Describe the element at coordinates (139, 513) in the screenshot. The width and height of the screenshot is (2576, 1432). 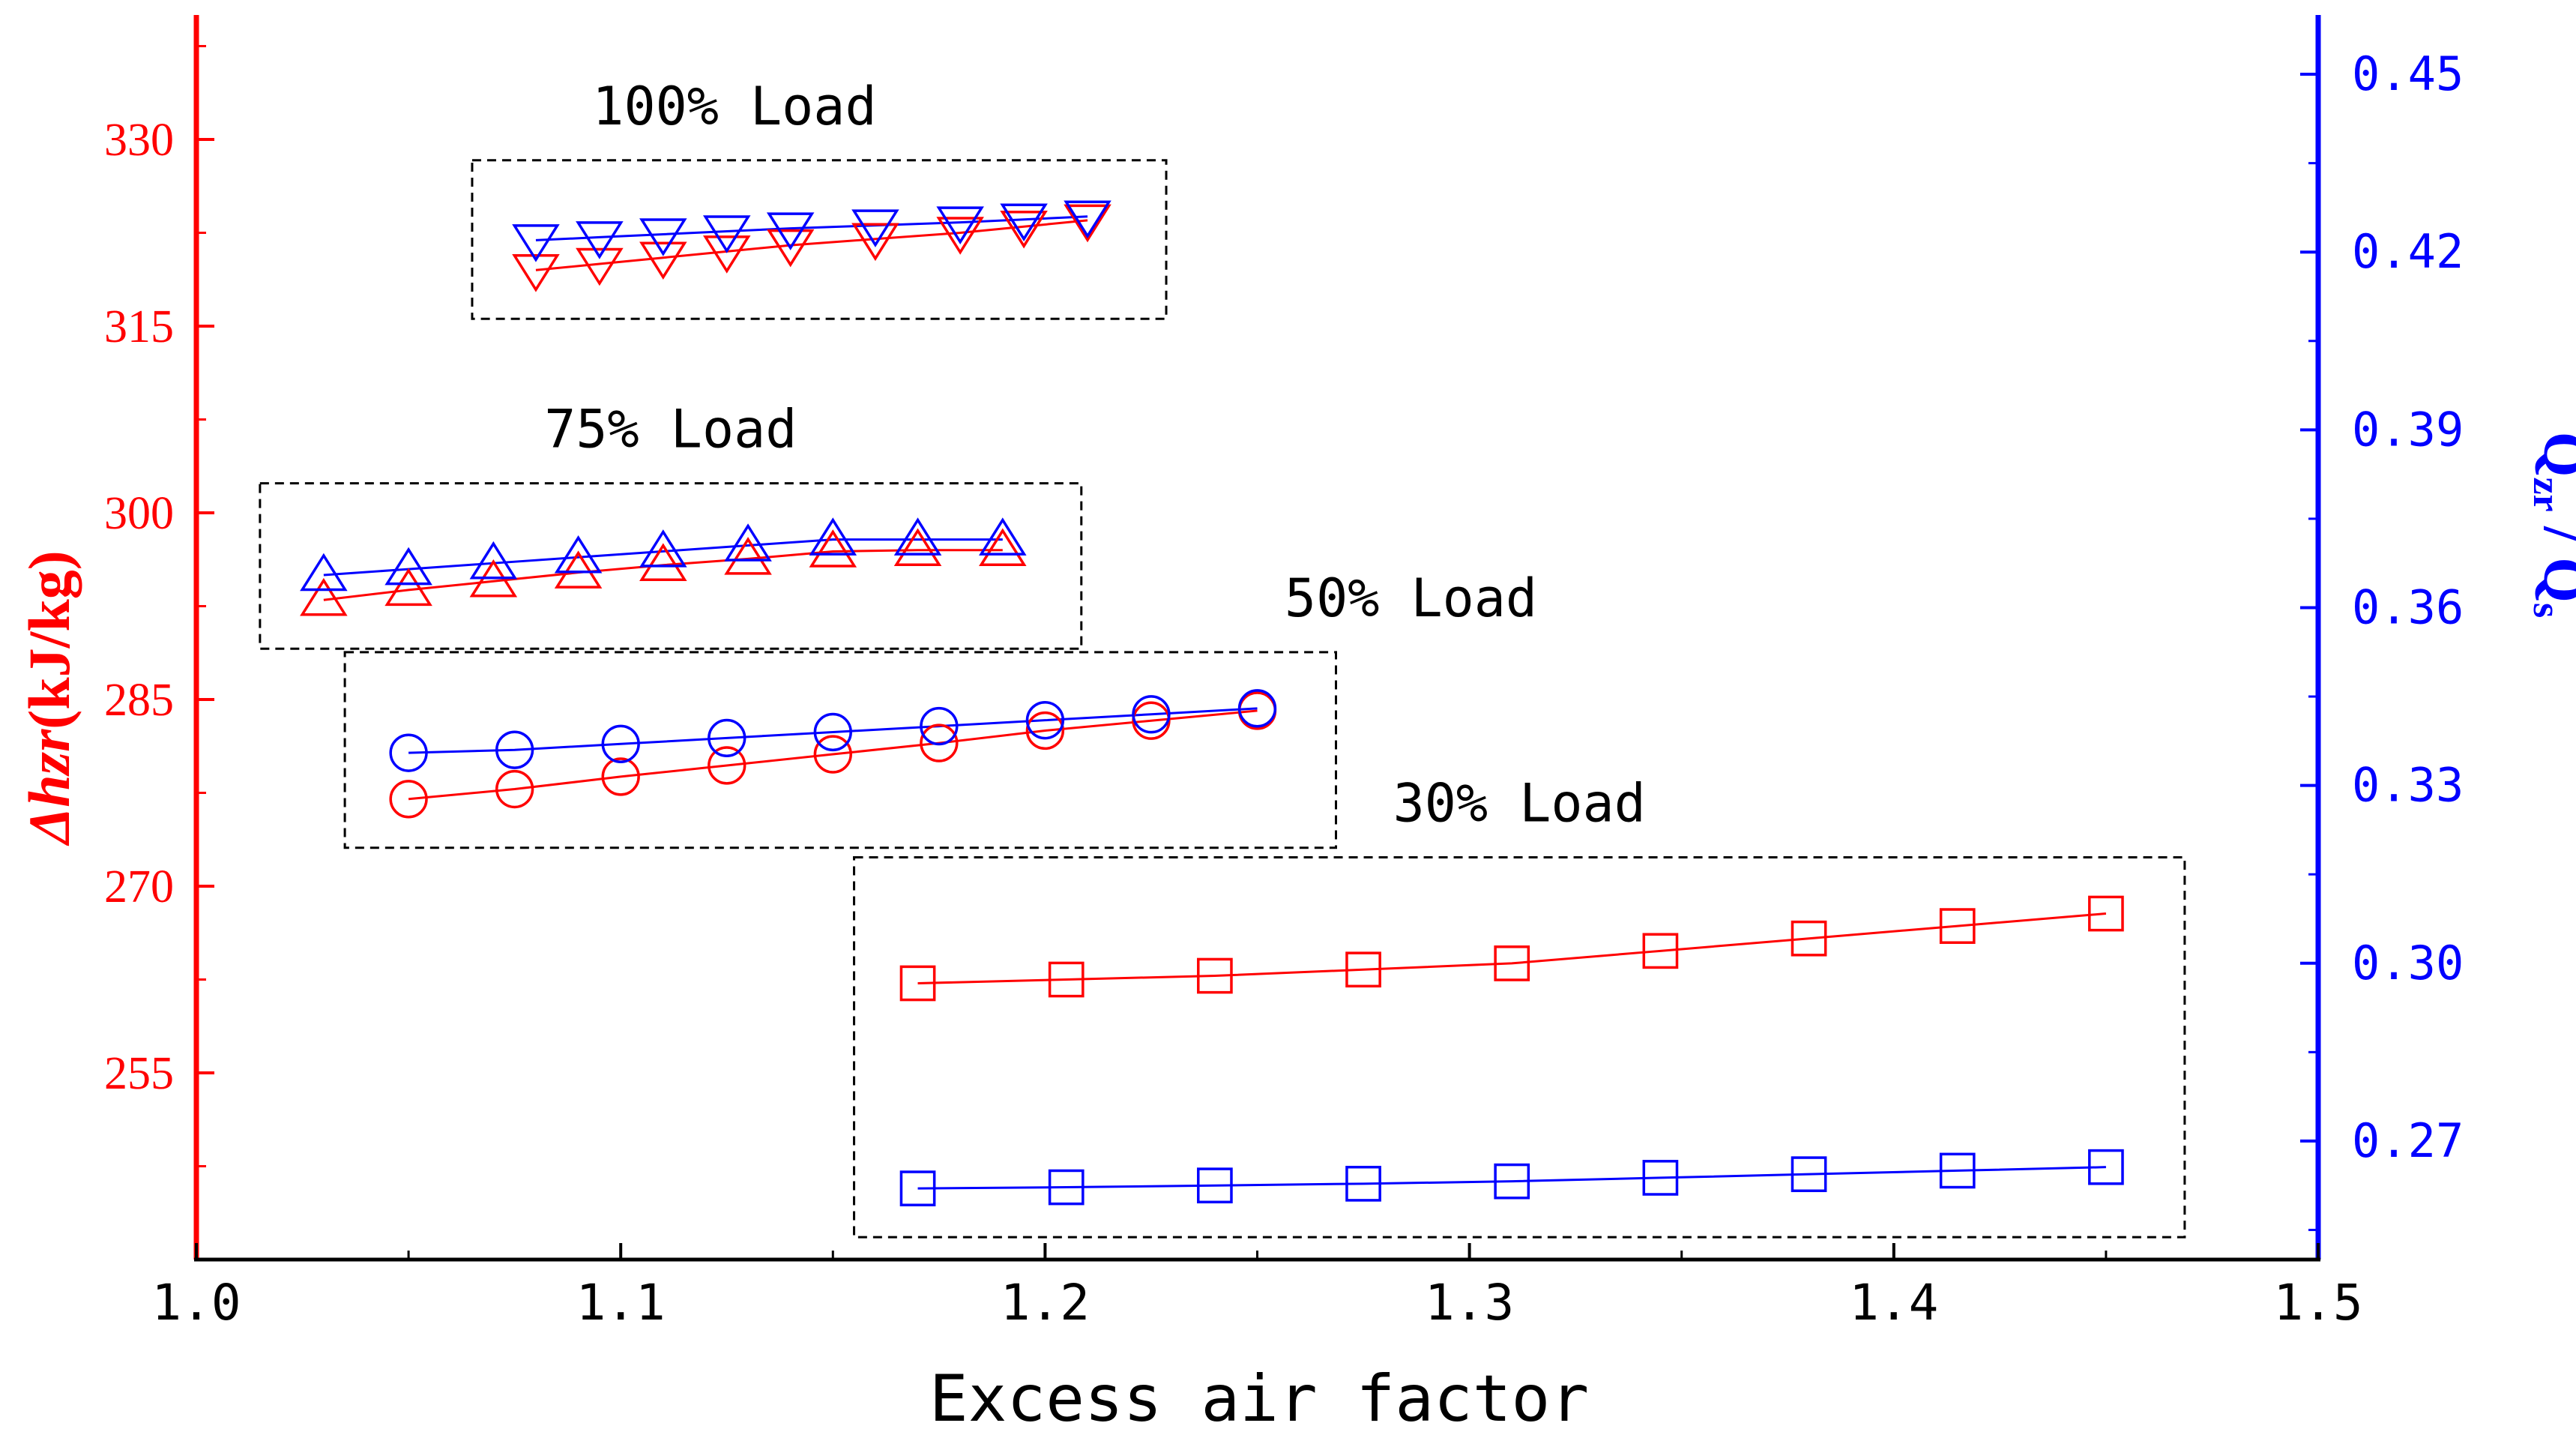
I see `y-left-tick-label: 300` at that location.